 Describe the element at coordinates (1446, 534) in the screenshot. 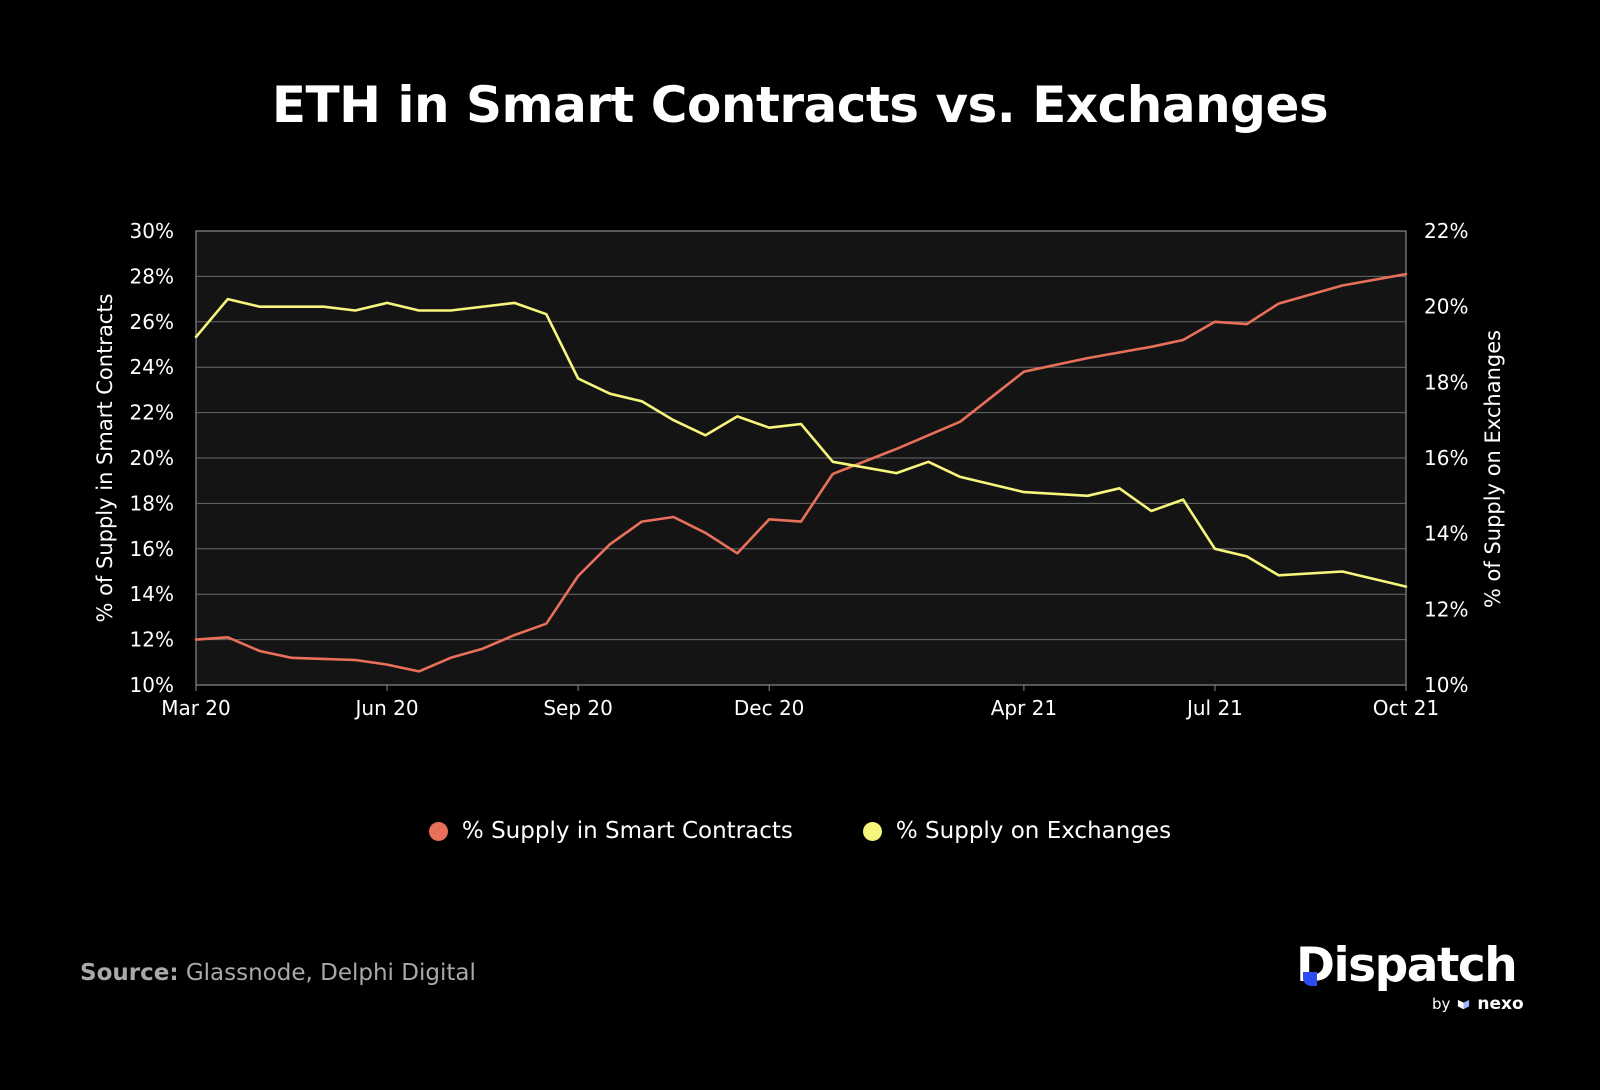

I see `right-tick-label: 14%` at that location.